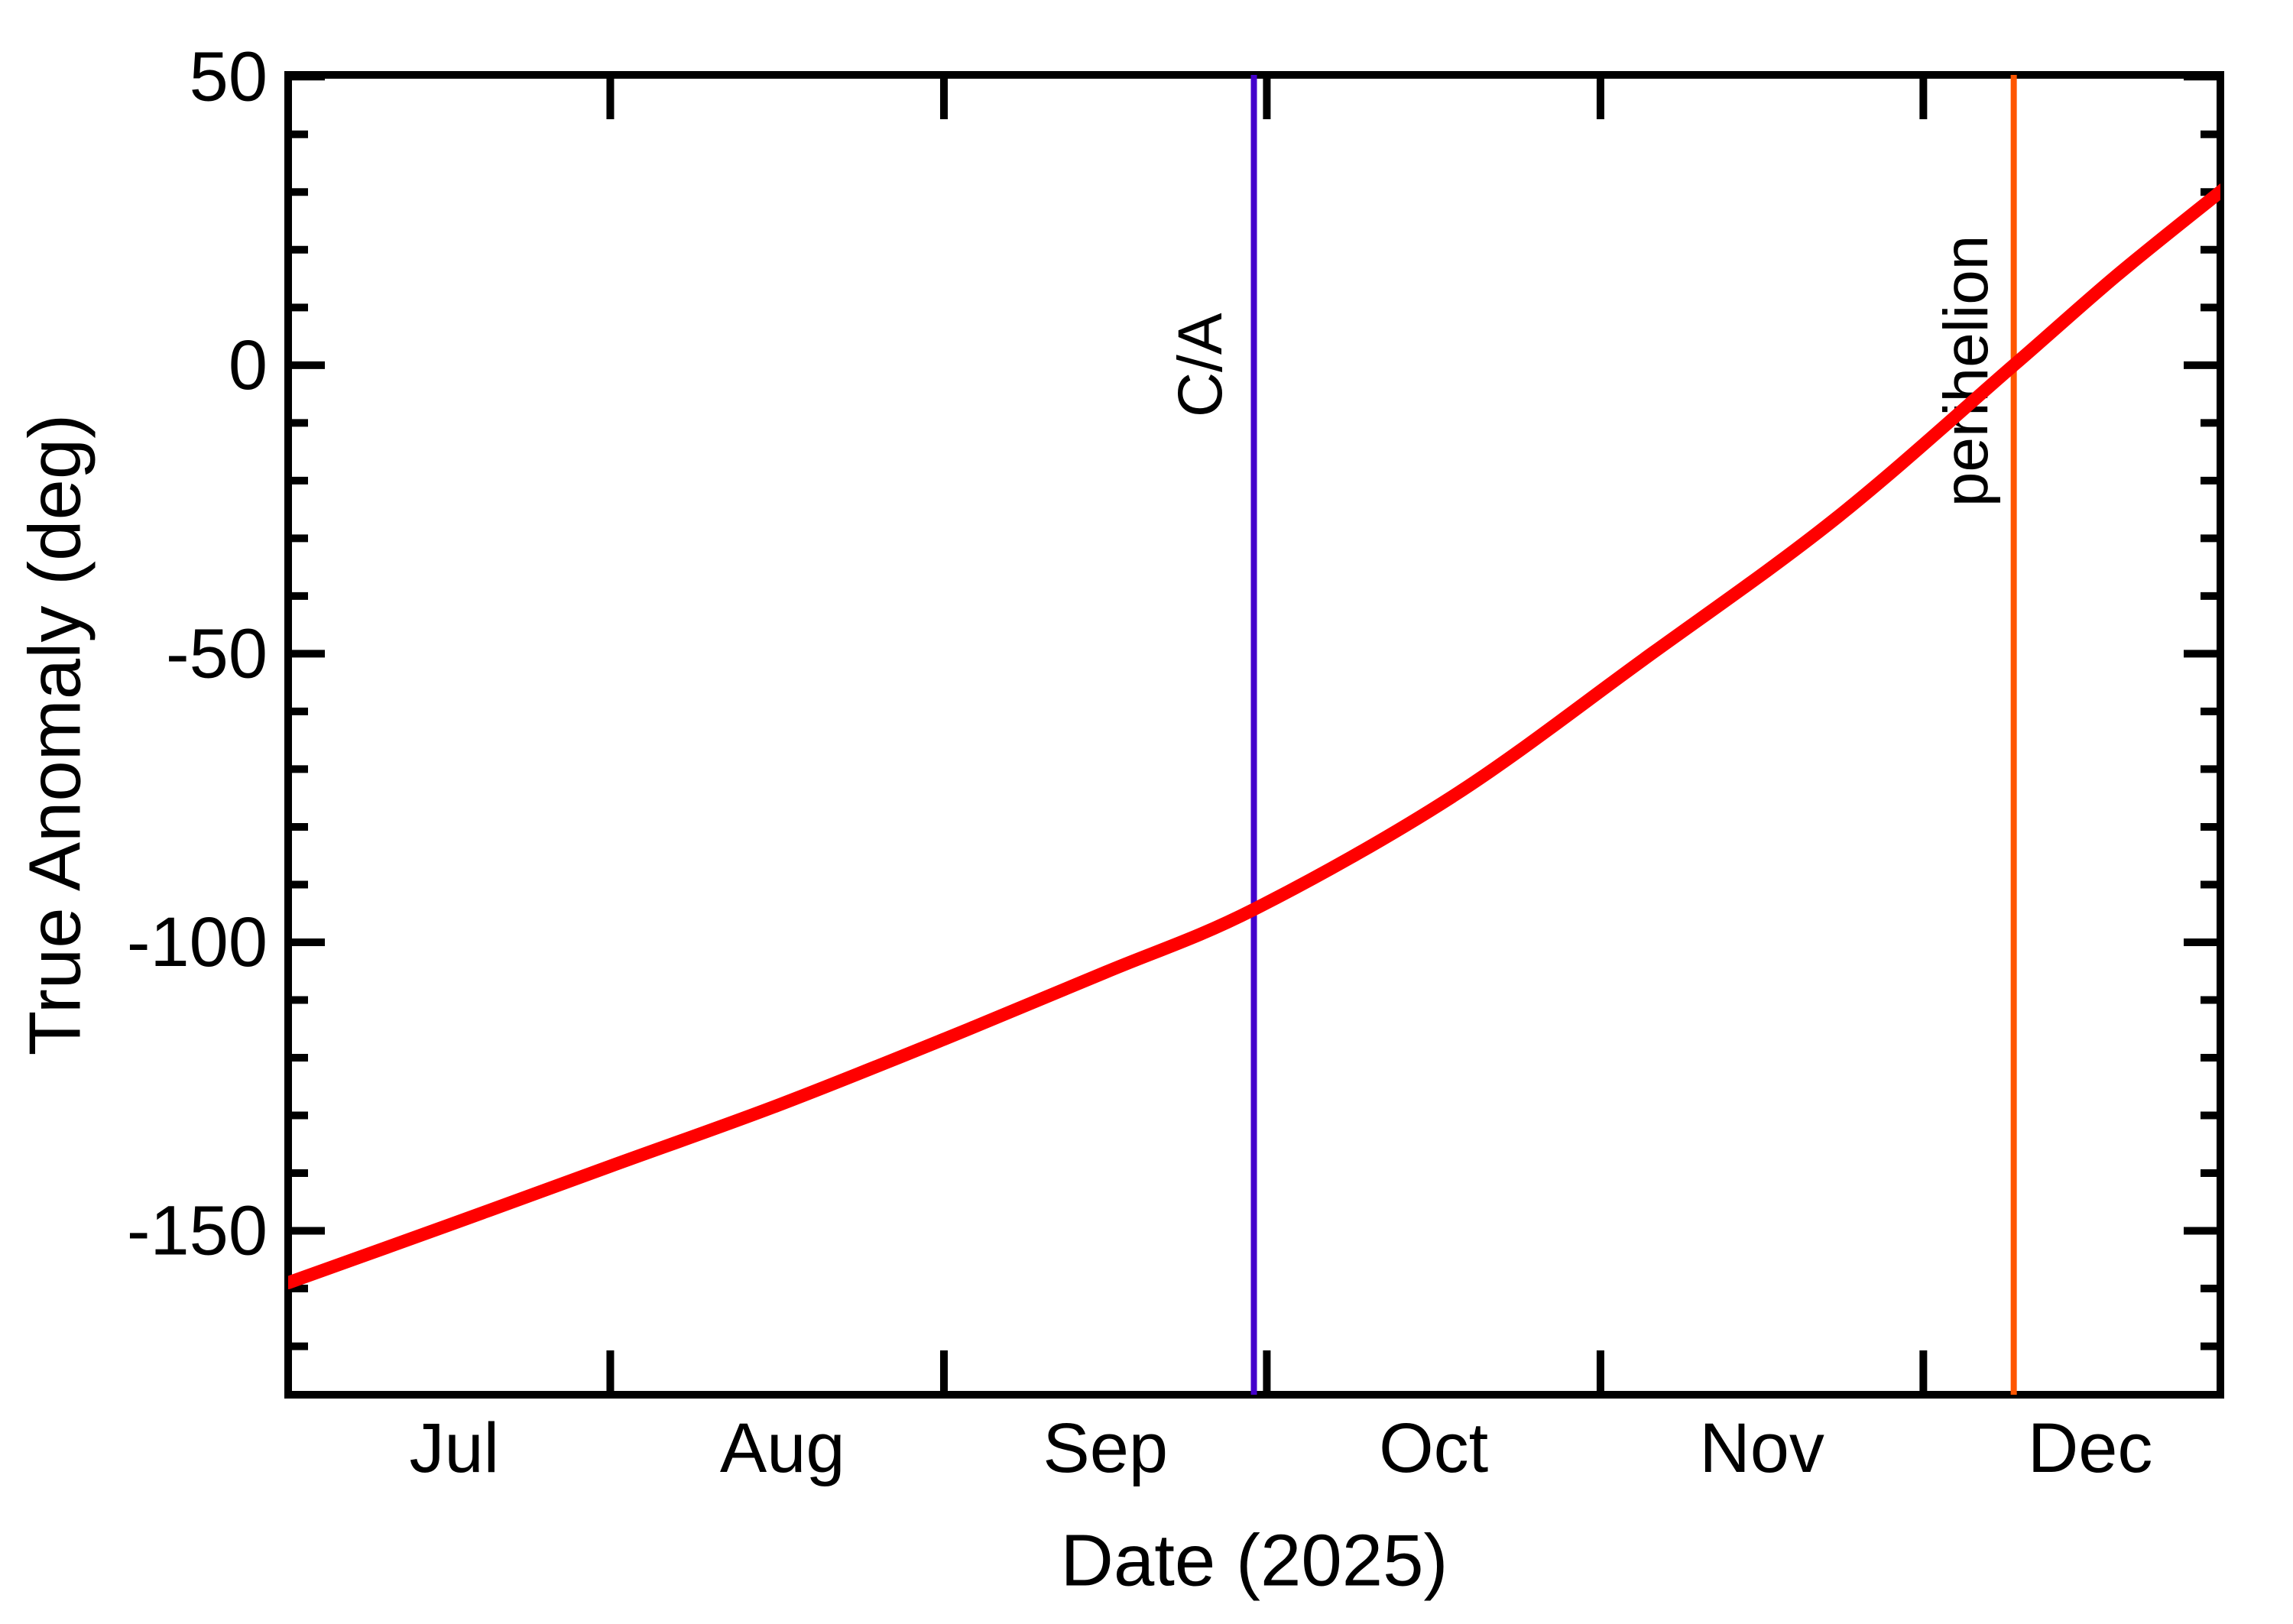 The width and height of the screenshot is (2293, 1624). I want to click on month-label: Aug, so click(782, 1448).